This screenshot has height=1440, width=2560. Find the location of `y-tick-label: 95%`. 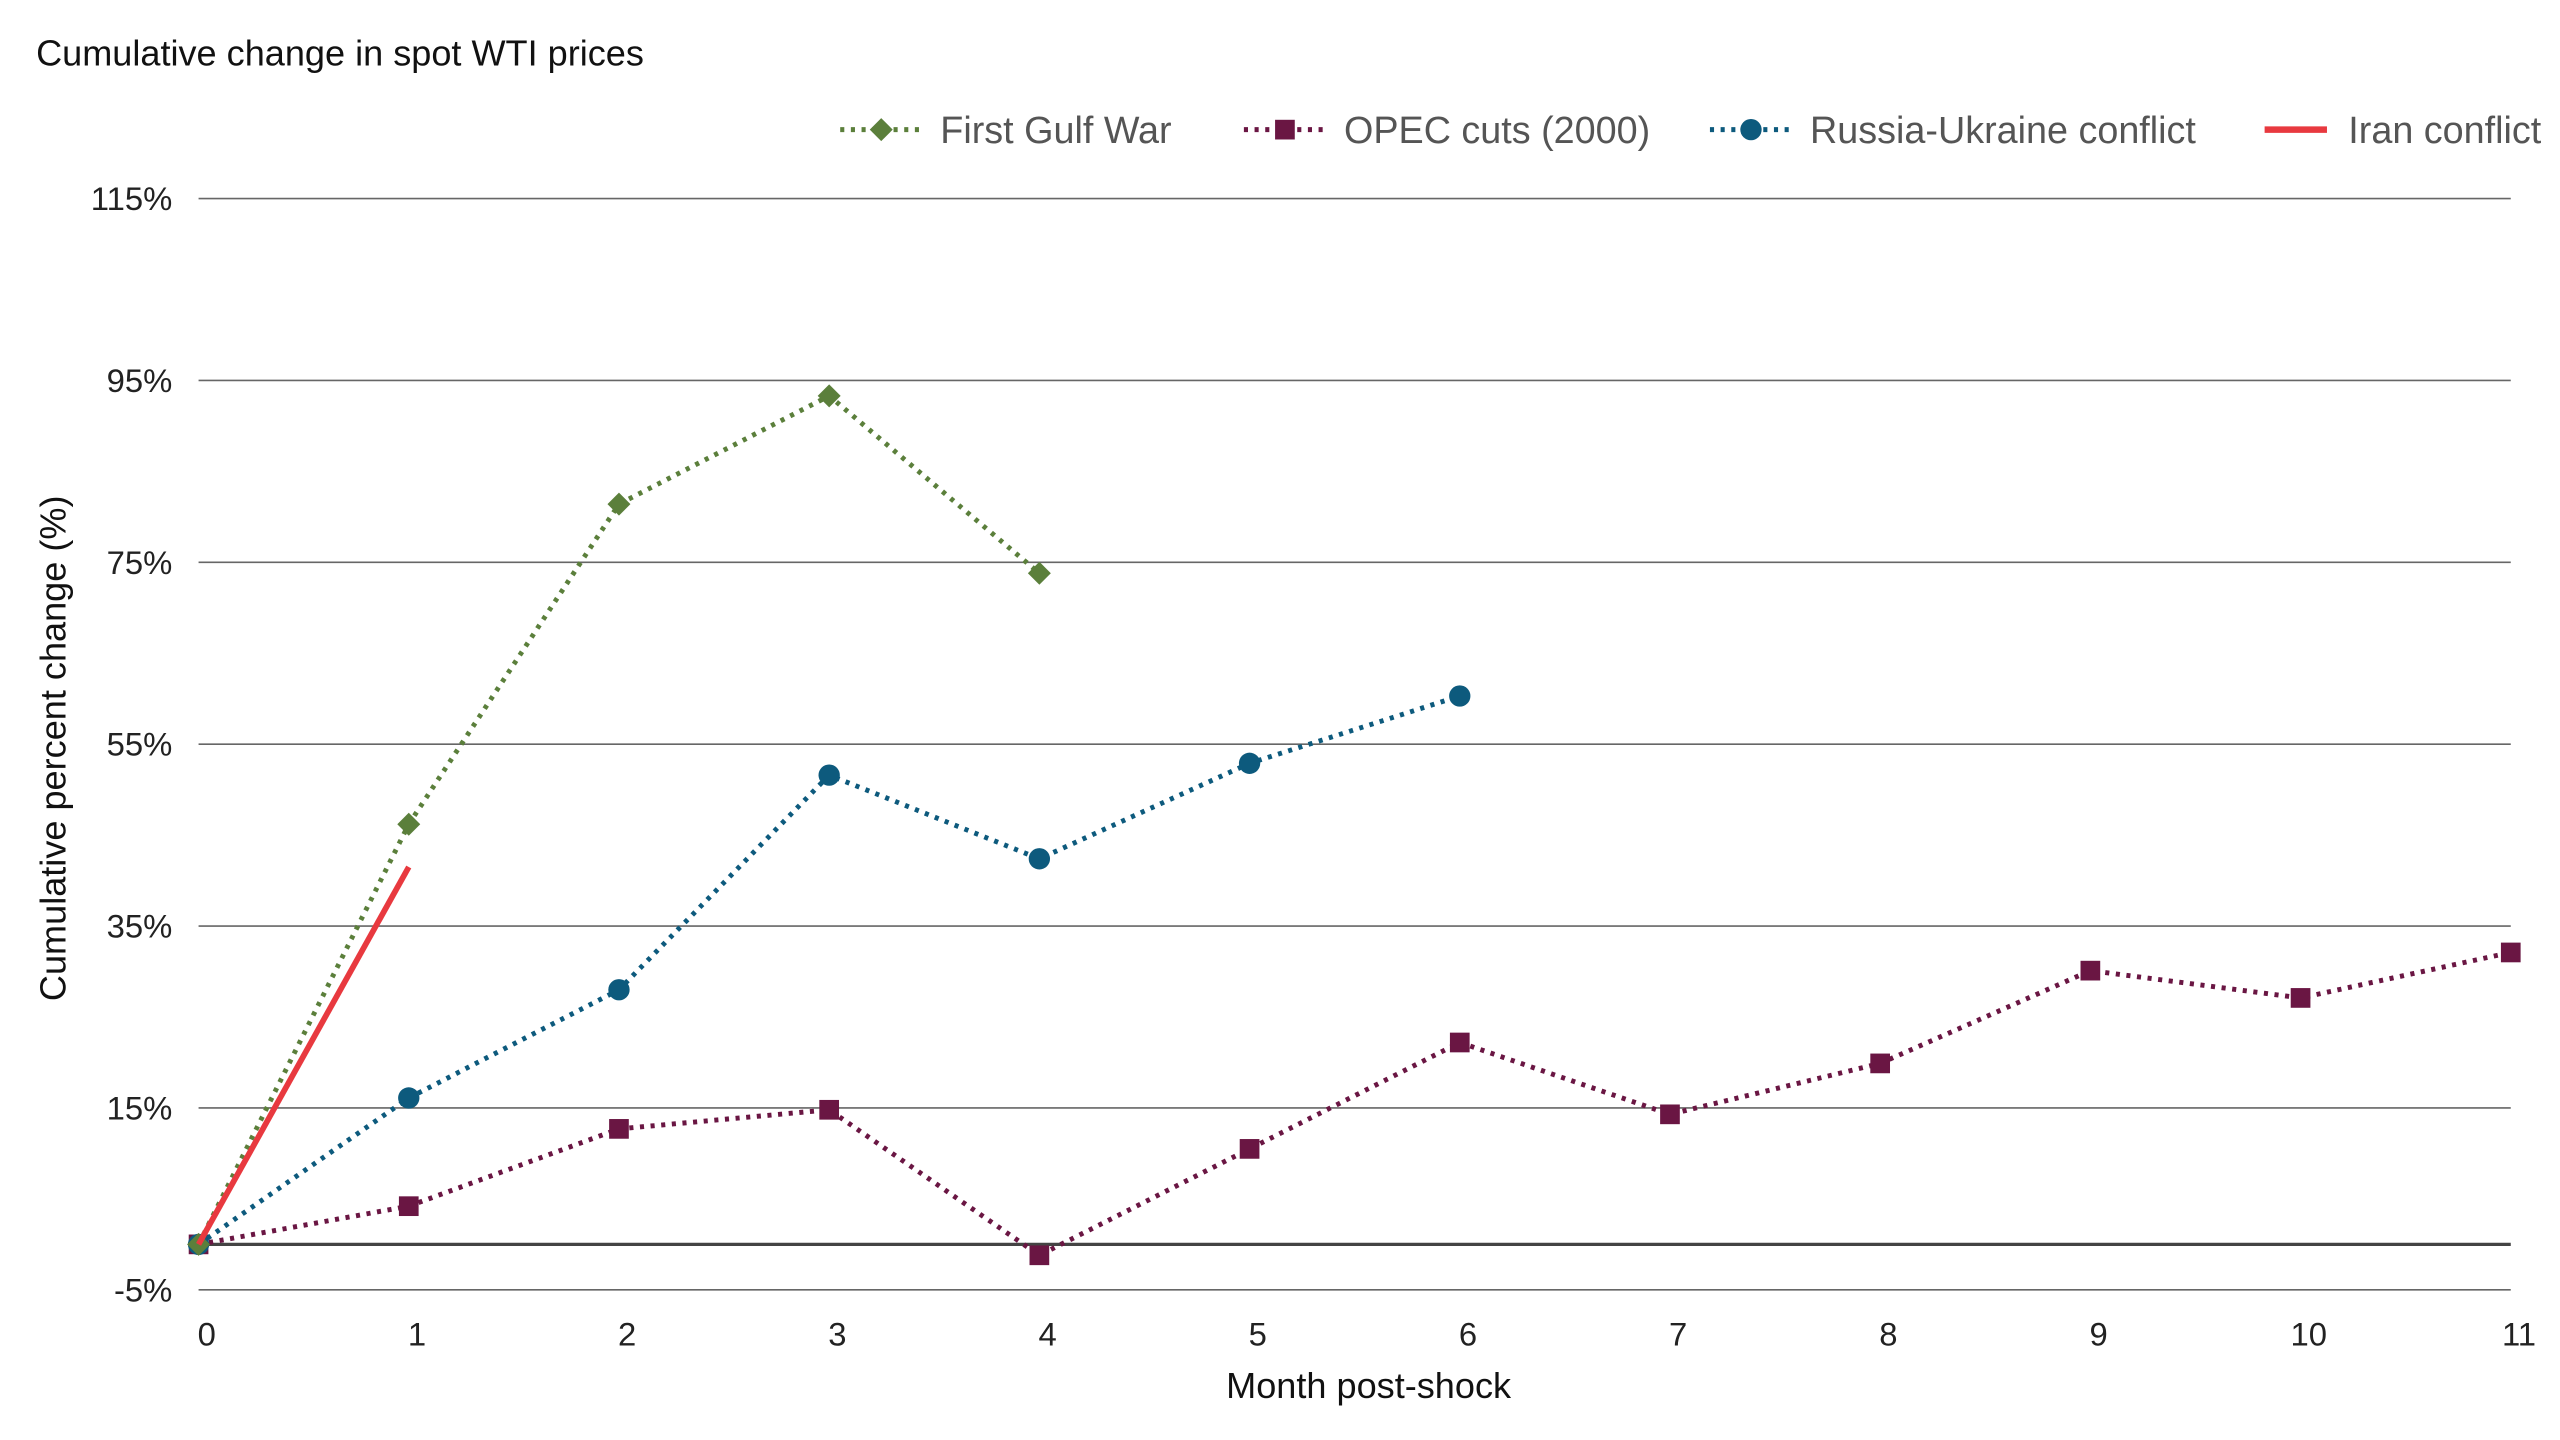

y-tick-label: 95% is located at coordinates (140, 380).